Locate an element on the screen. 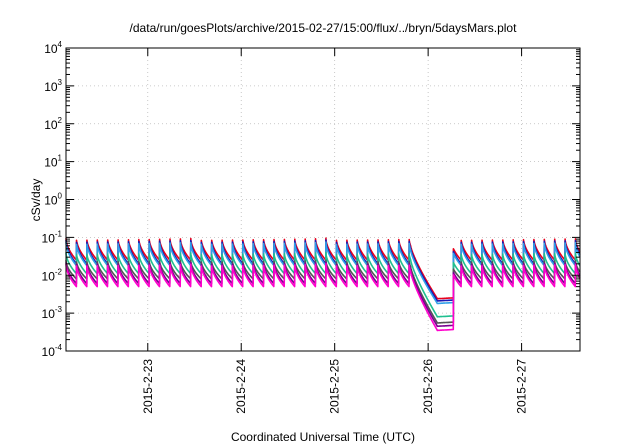 The image size is (640, 448). x-tick-label: 2015-2-23 is located at coordinates (148, 386).